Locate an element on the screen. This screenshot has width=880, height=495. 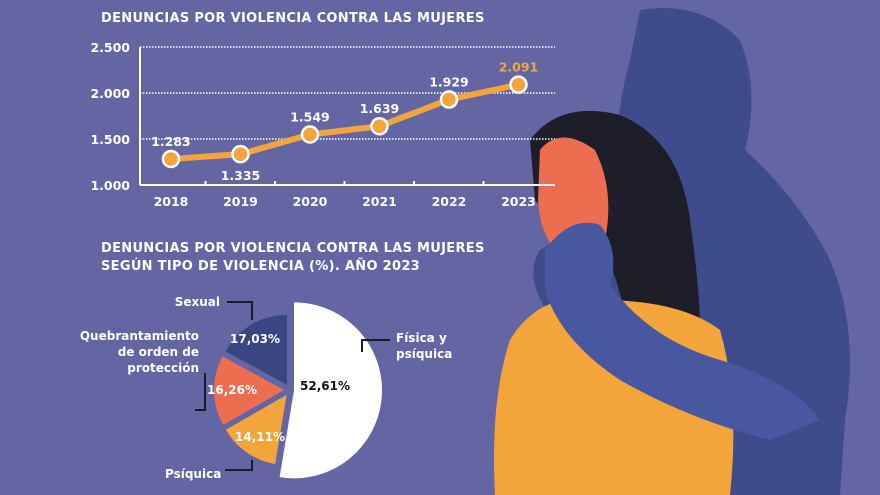
pie-value-label: 14,11% is located at coordinates (260, 437).